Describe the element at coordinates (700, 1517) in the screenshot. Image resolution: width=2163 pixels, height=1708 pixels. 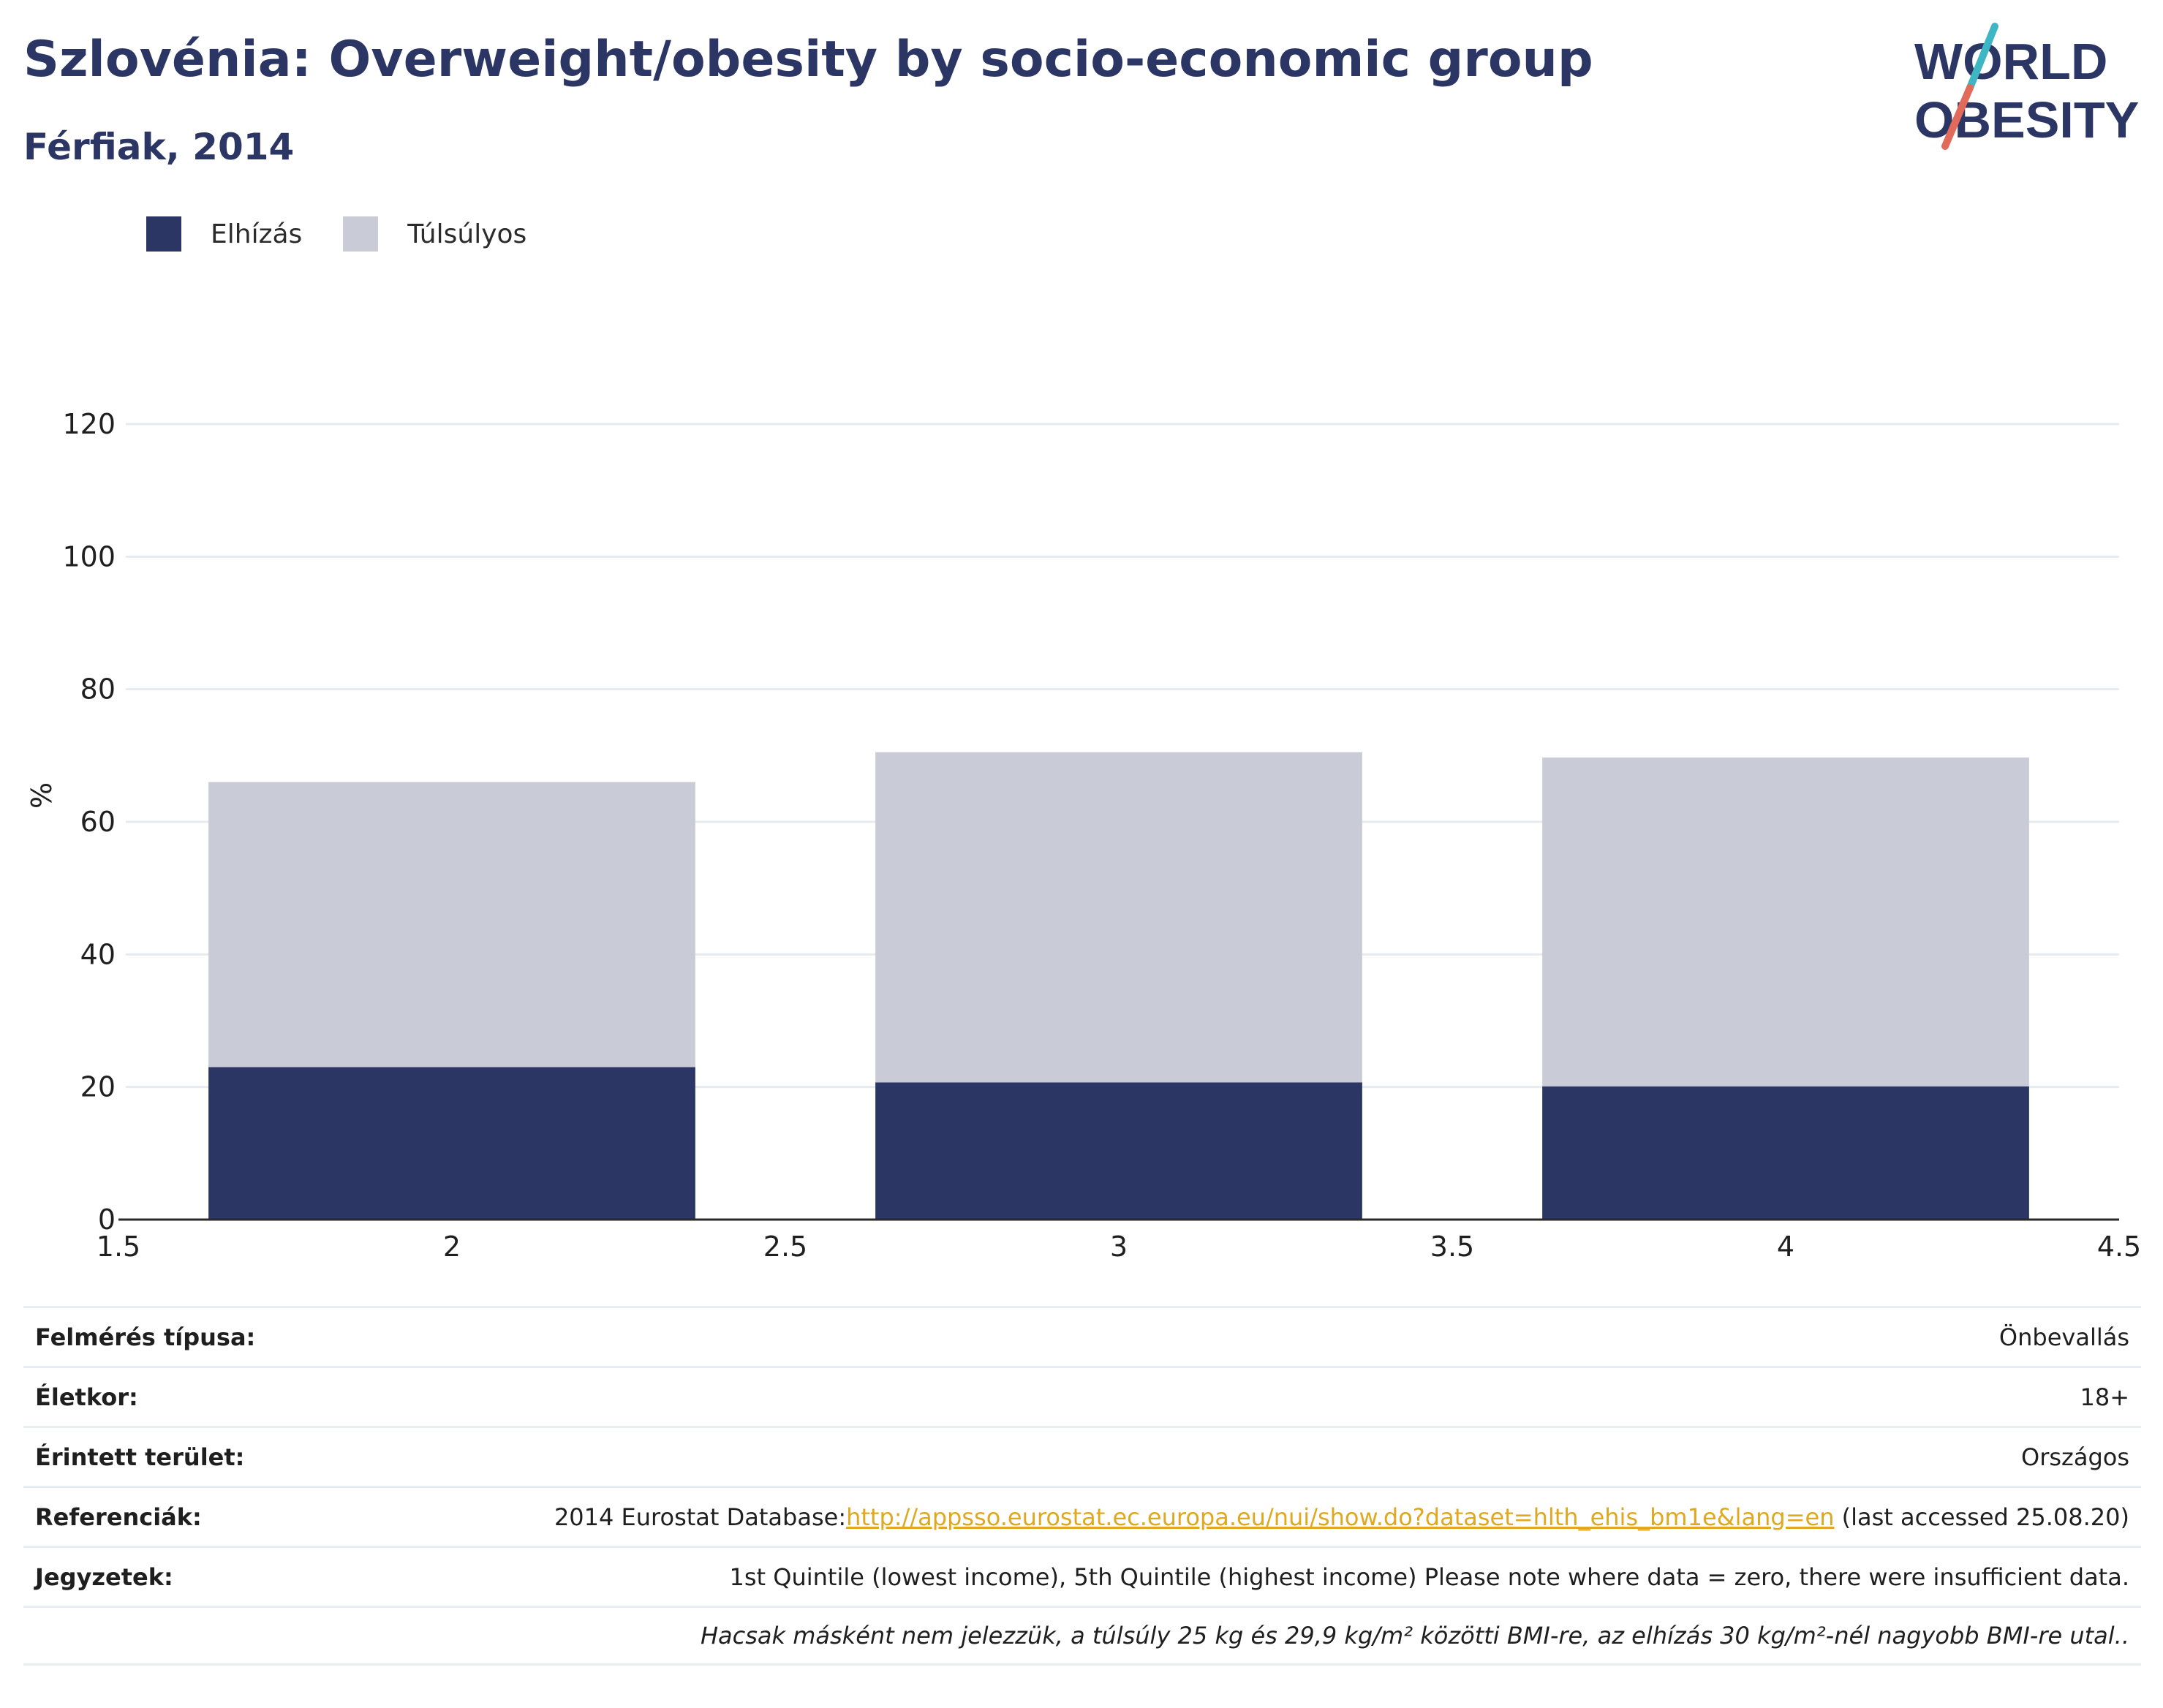
I see `references-prefix: 2014 Eurostat Database:` at that location.